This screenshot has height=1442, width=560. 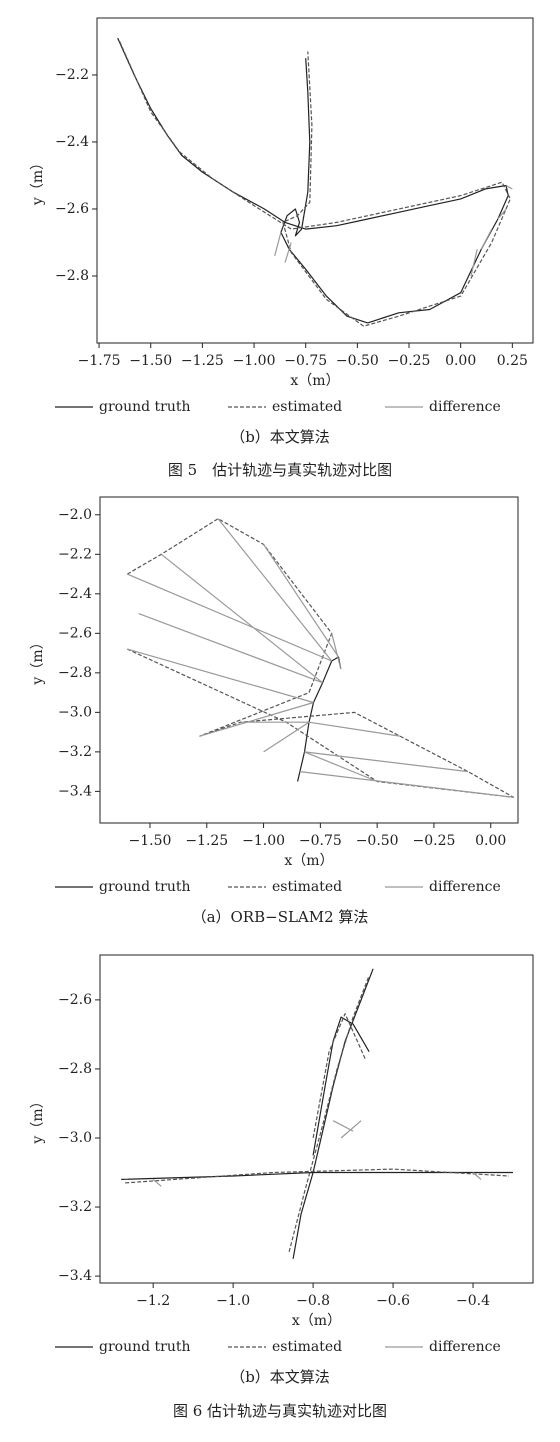 I want to click on subcaption: （a）ORB−SLAM2 算法, so click(x=280, y=917).